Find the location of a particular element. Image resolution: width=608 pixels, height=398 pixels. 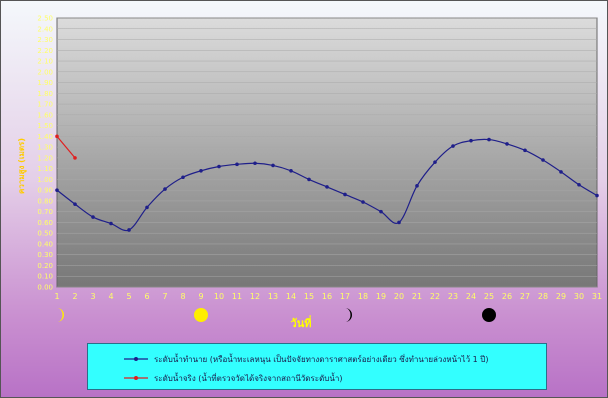

moon-phase-icons is located at coordinates (276, 315).